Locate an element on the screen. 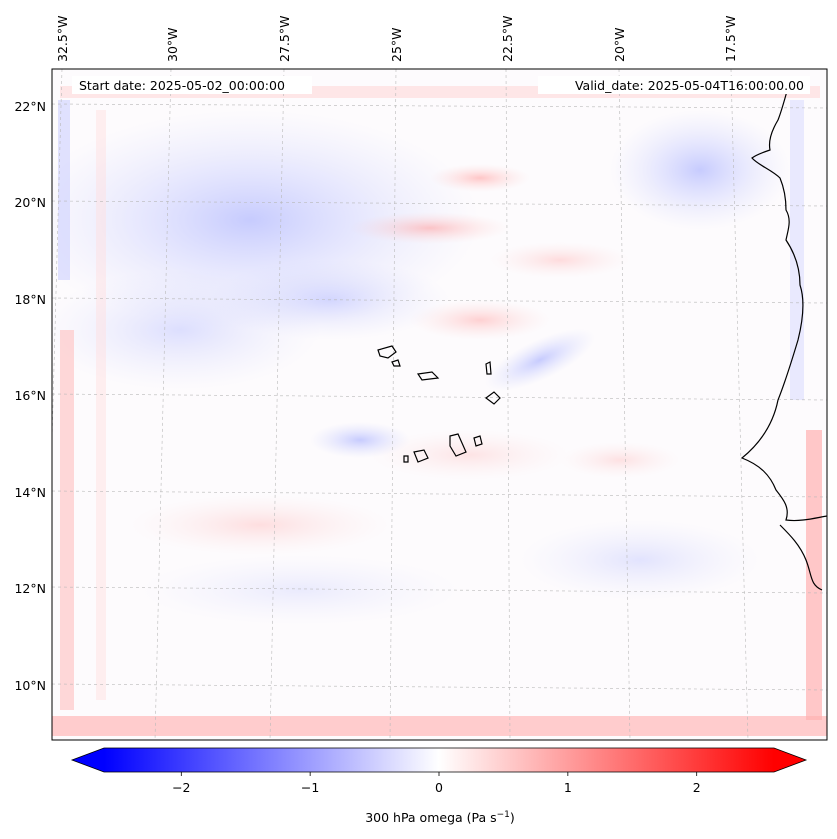 The image size is (837, 839). lon-label-17-5w: 17.5°W is located at coordinates (730, 39).